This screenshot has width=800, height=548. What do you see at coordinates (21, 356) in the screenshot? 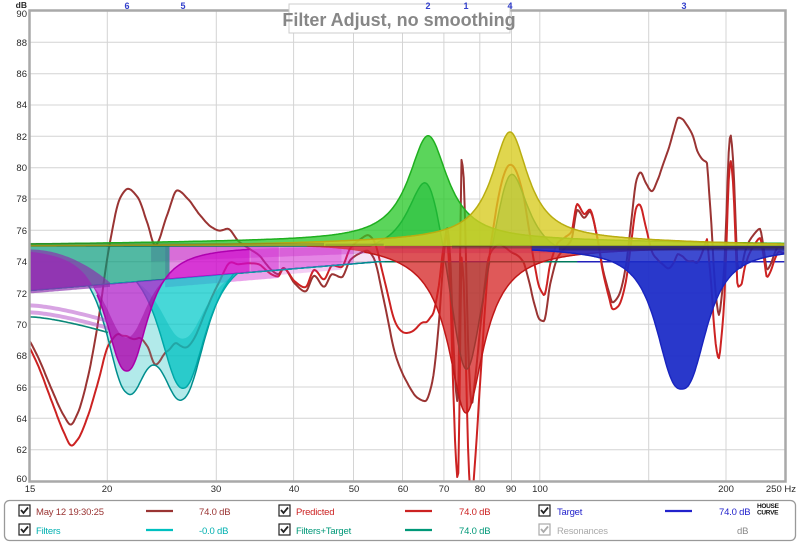
I see `svg-text: 68` at bounding box center [21, 356].